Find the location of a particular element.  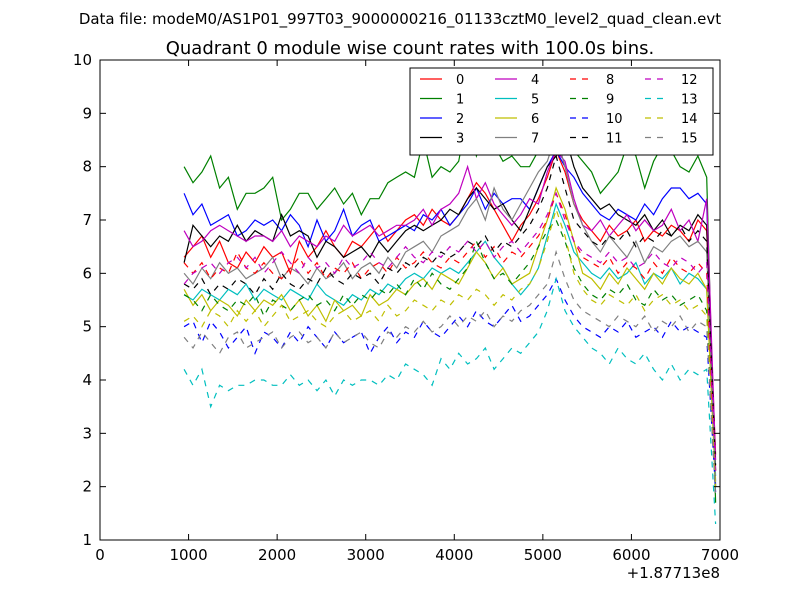

legend-label-5: 5 is located at coordinates (535, 100).